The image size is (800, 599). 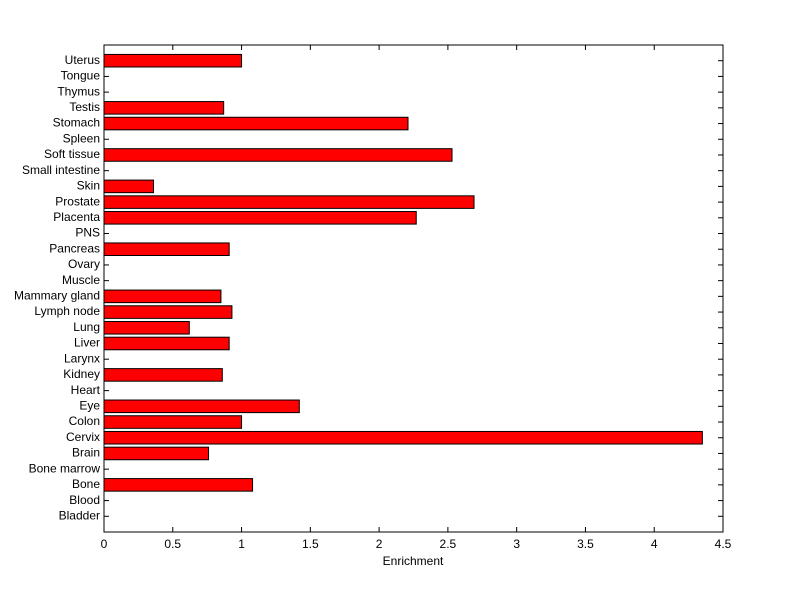 I want to click on y-tick-label: Lymph node, so click(x=67, y=311).